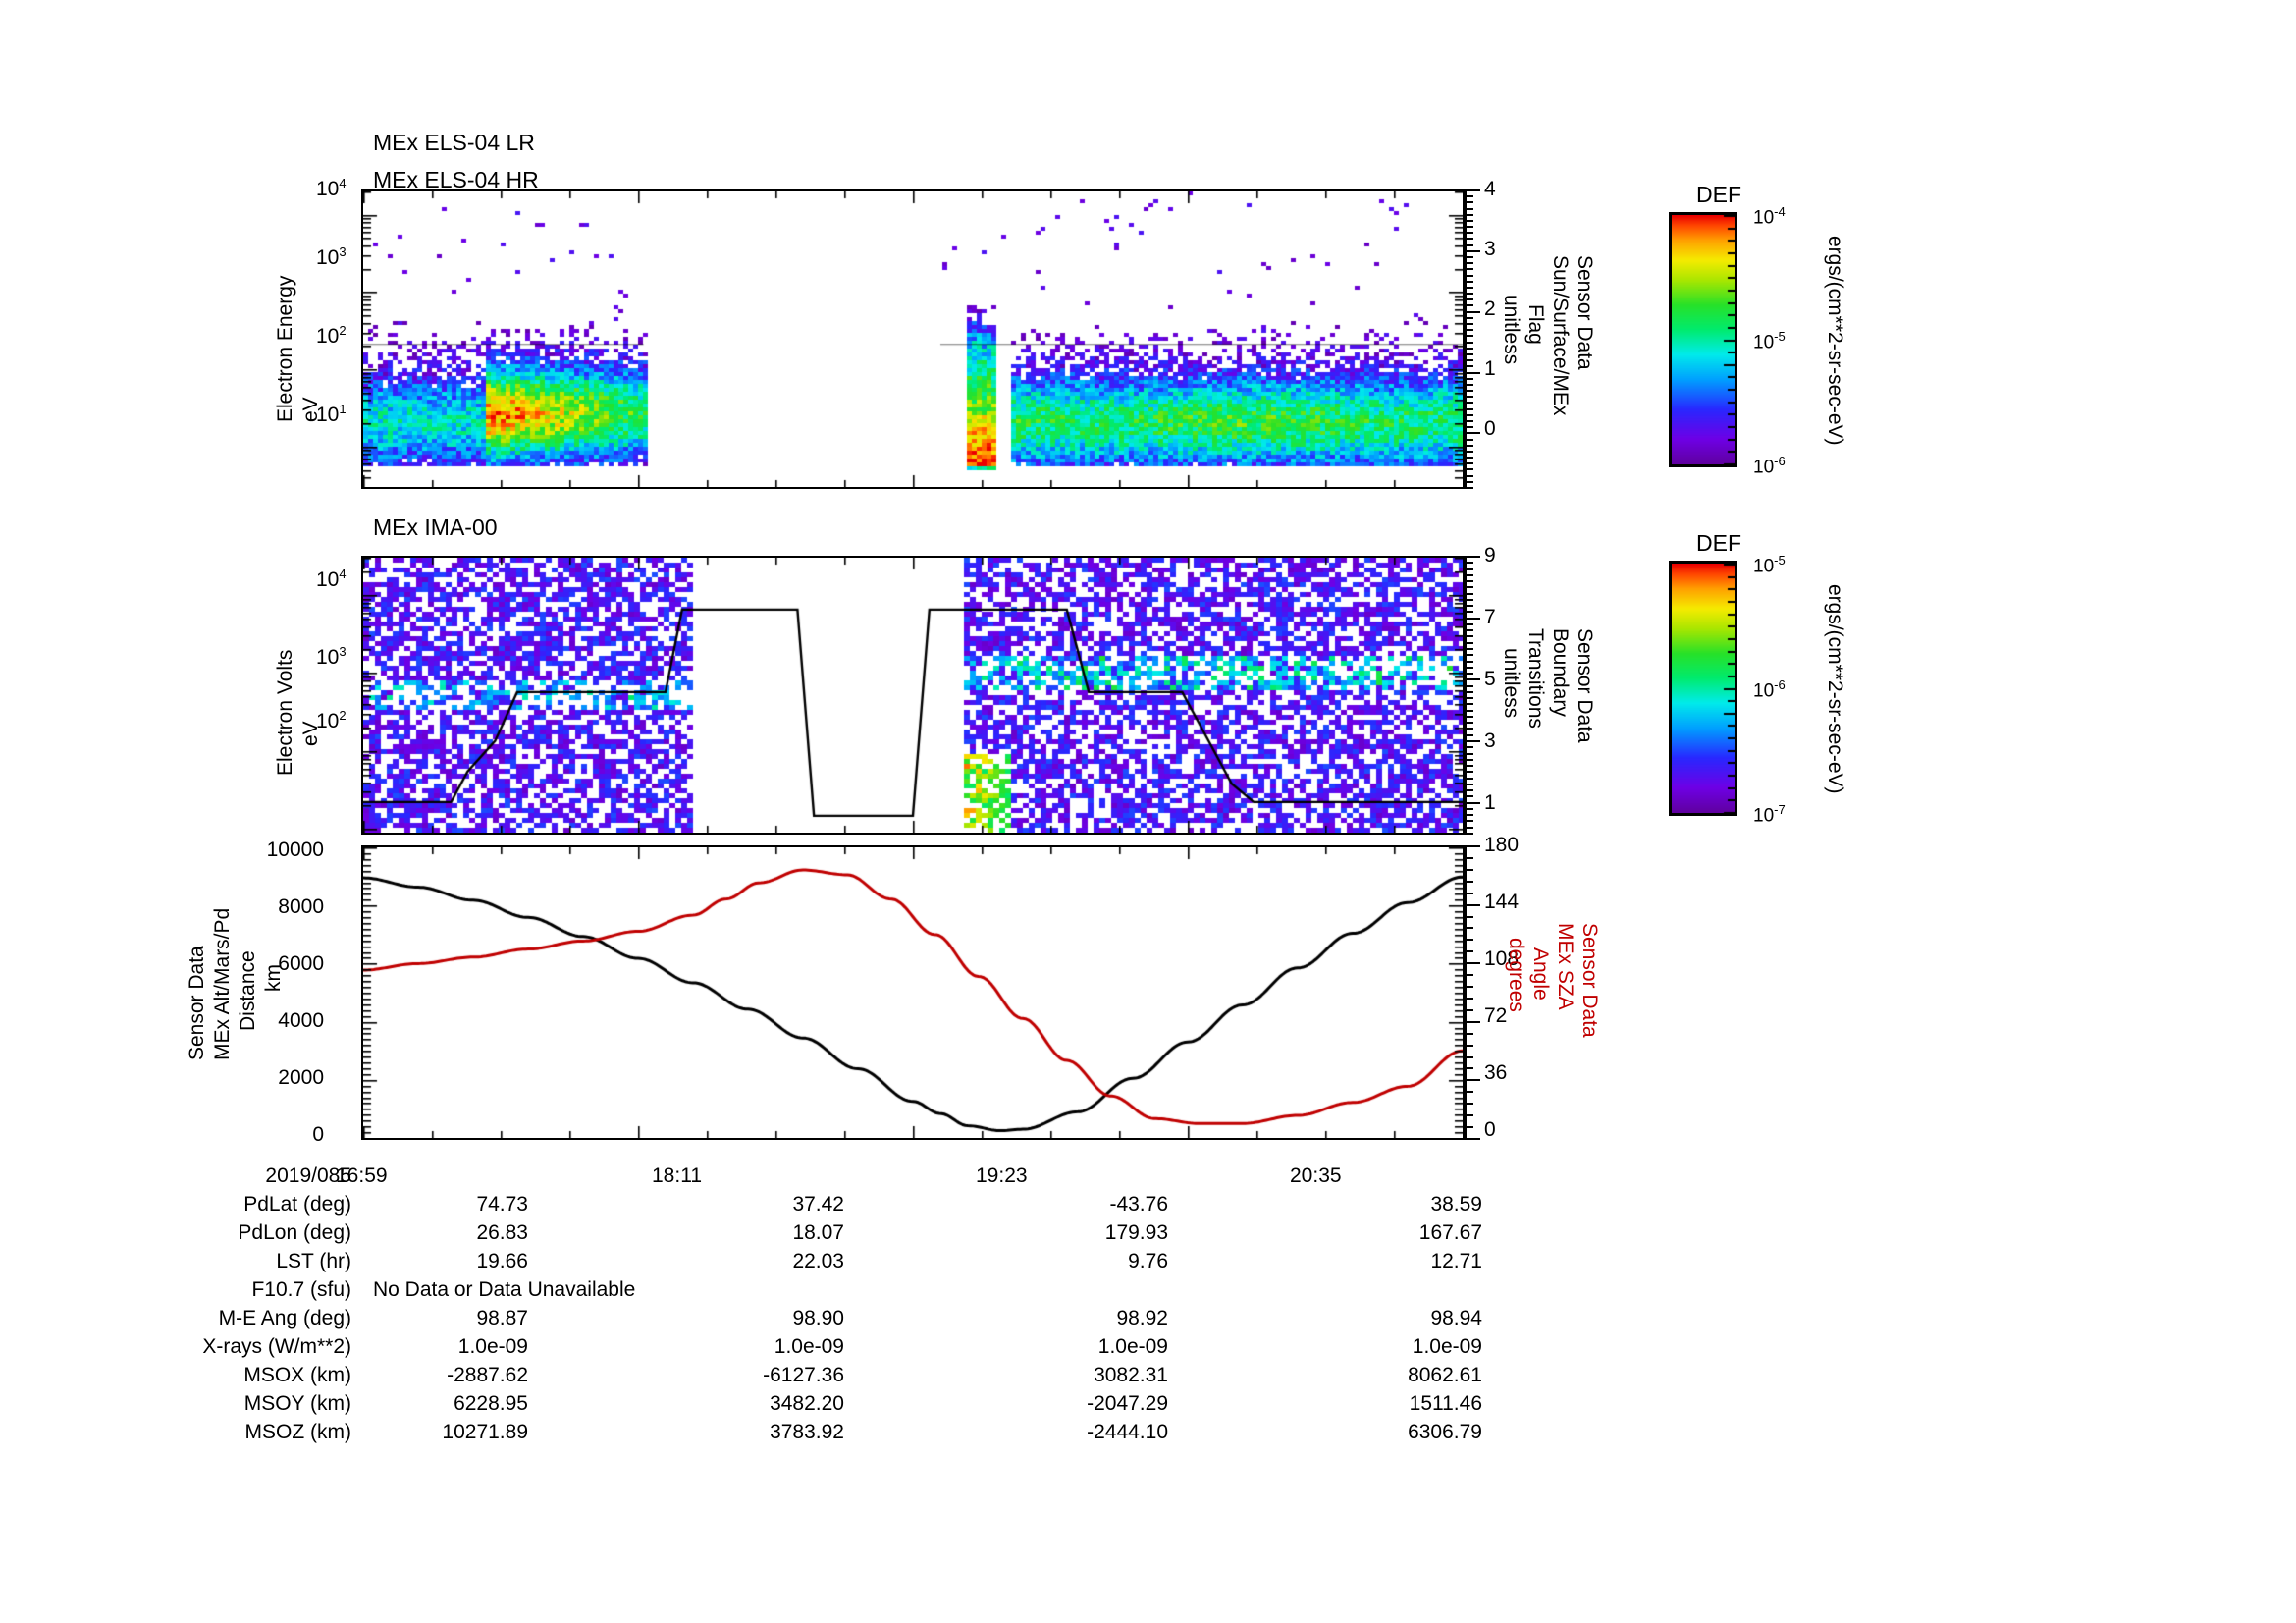 This screenshot has height=1623, width=2296. What do you see at coordinates (1136, 1232) in the screenshot?
I see `table-cell: 179.93` at bounding box center [1136, 1232].